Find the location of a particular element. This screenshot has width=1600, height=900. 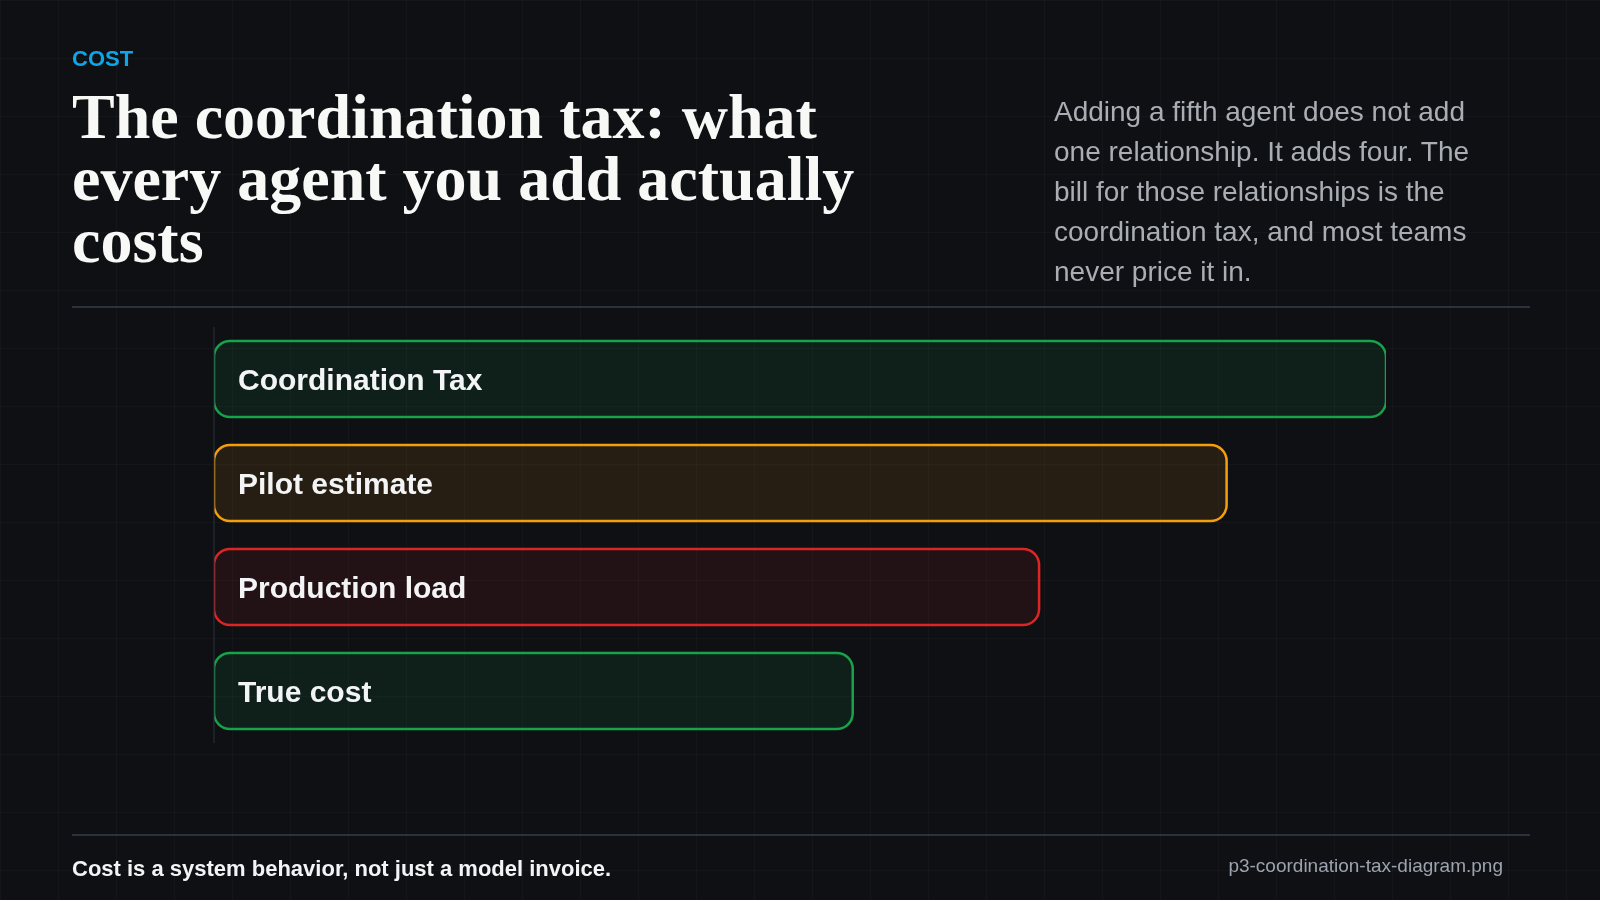

y-tick-label: True cost is located at coordinates (305, 691).